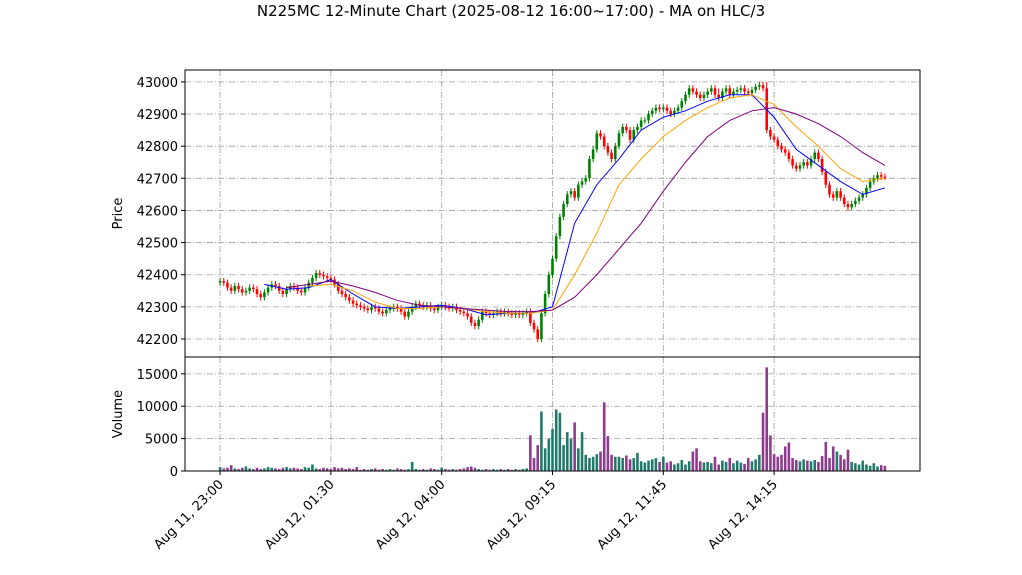 This screenshot has width=1022, height=575. Describe the element at coordinates (157, 276) in the screenshot. I see `y-tick-label: 42400` at that location.